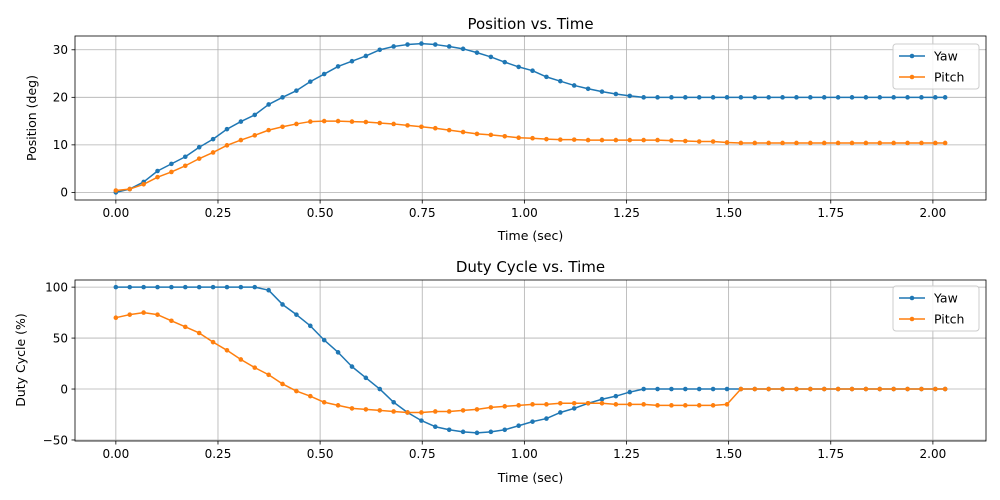 The image size is (1000, 500). Describe the element at coordinates (626, 454) in the screenshot. I see `duty-cycle-chart-xtick-label: 1.25` at that location.